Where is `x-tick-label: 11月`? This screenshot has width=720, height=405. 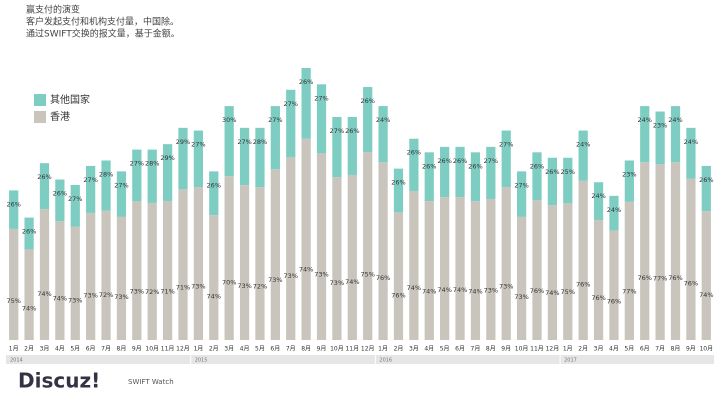 x-tick-label: 11月 is located at coordinates (168, 349).